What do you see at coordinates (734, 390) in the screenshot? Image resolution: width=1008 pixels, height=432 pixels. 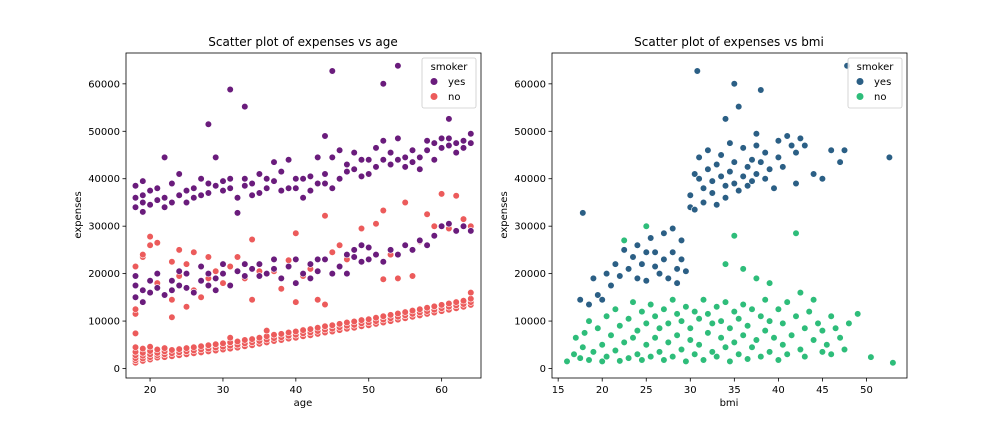 I see `x-tick-label: 35` at bounding box center [734, 390].